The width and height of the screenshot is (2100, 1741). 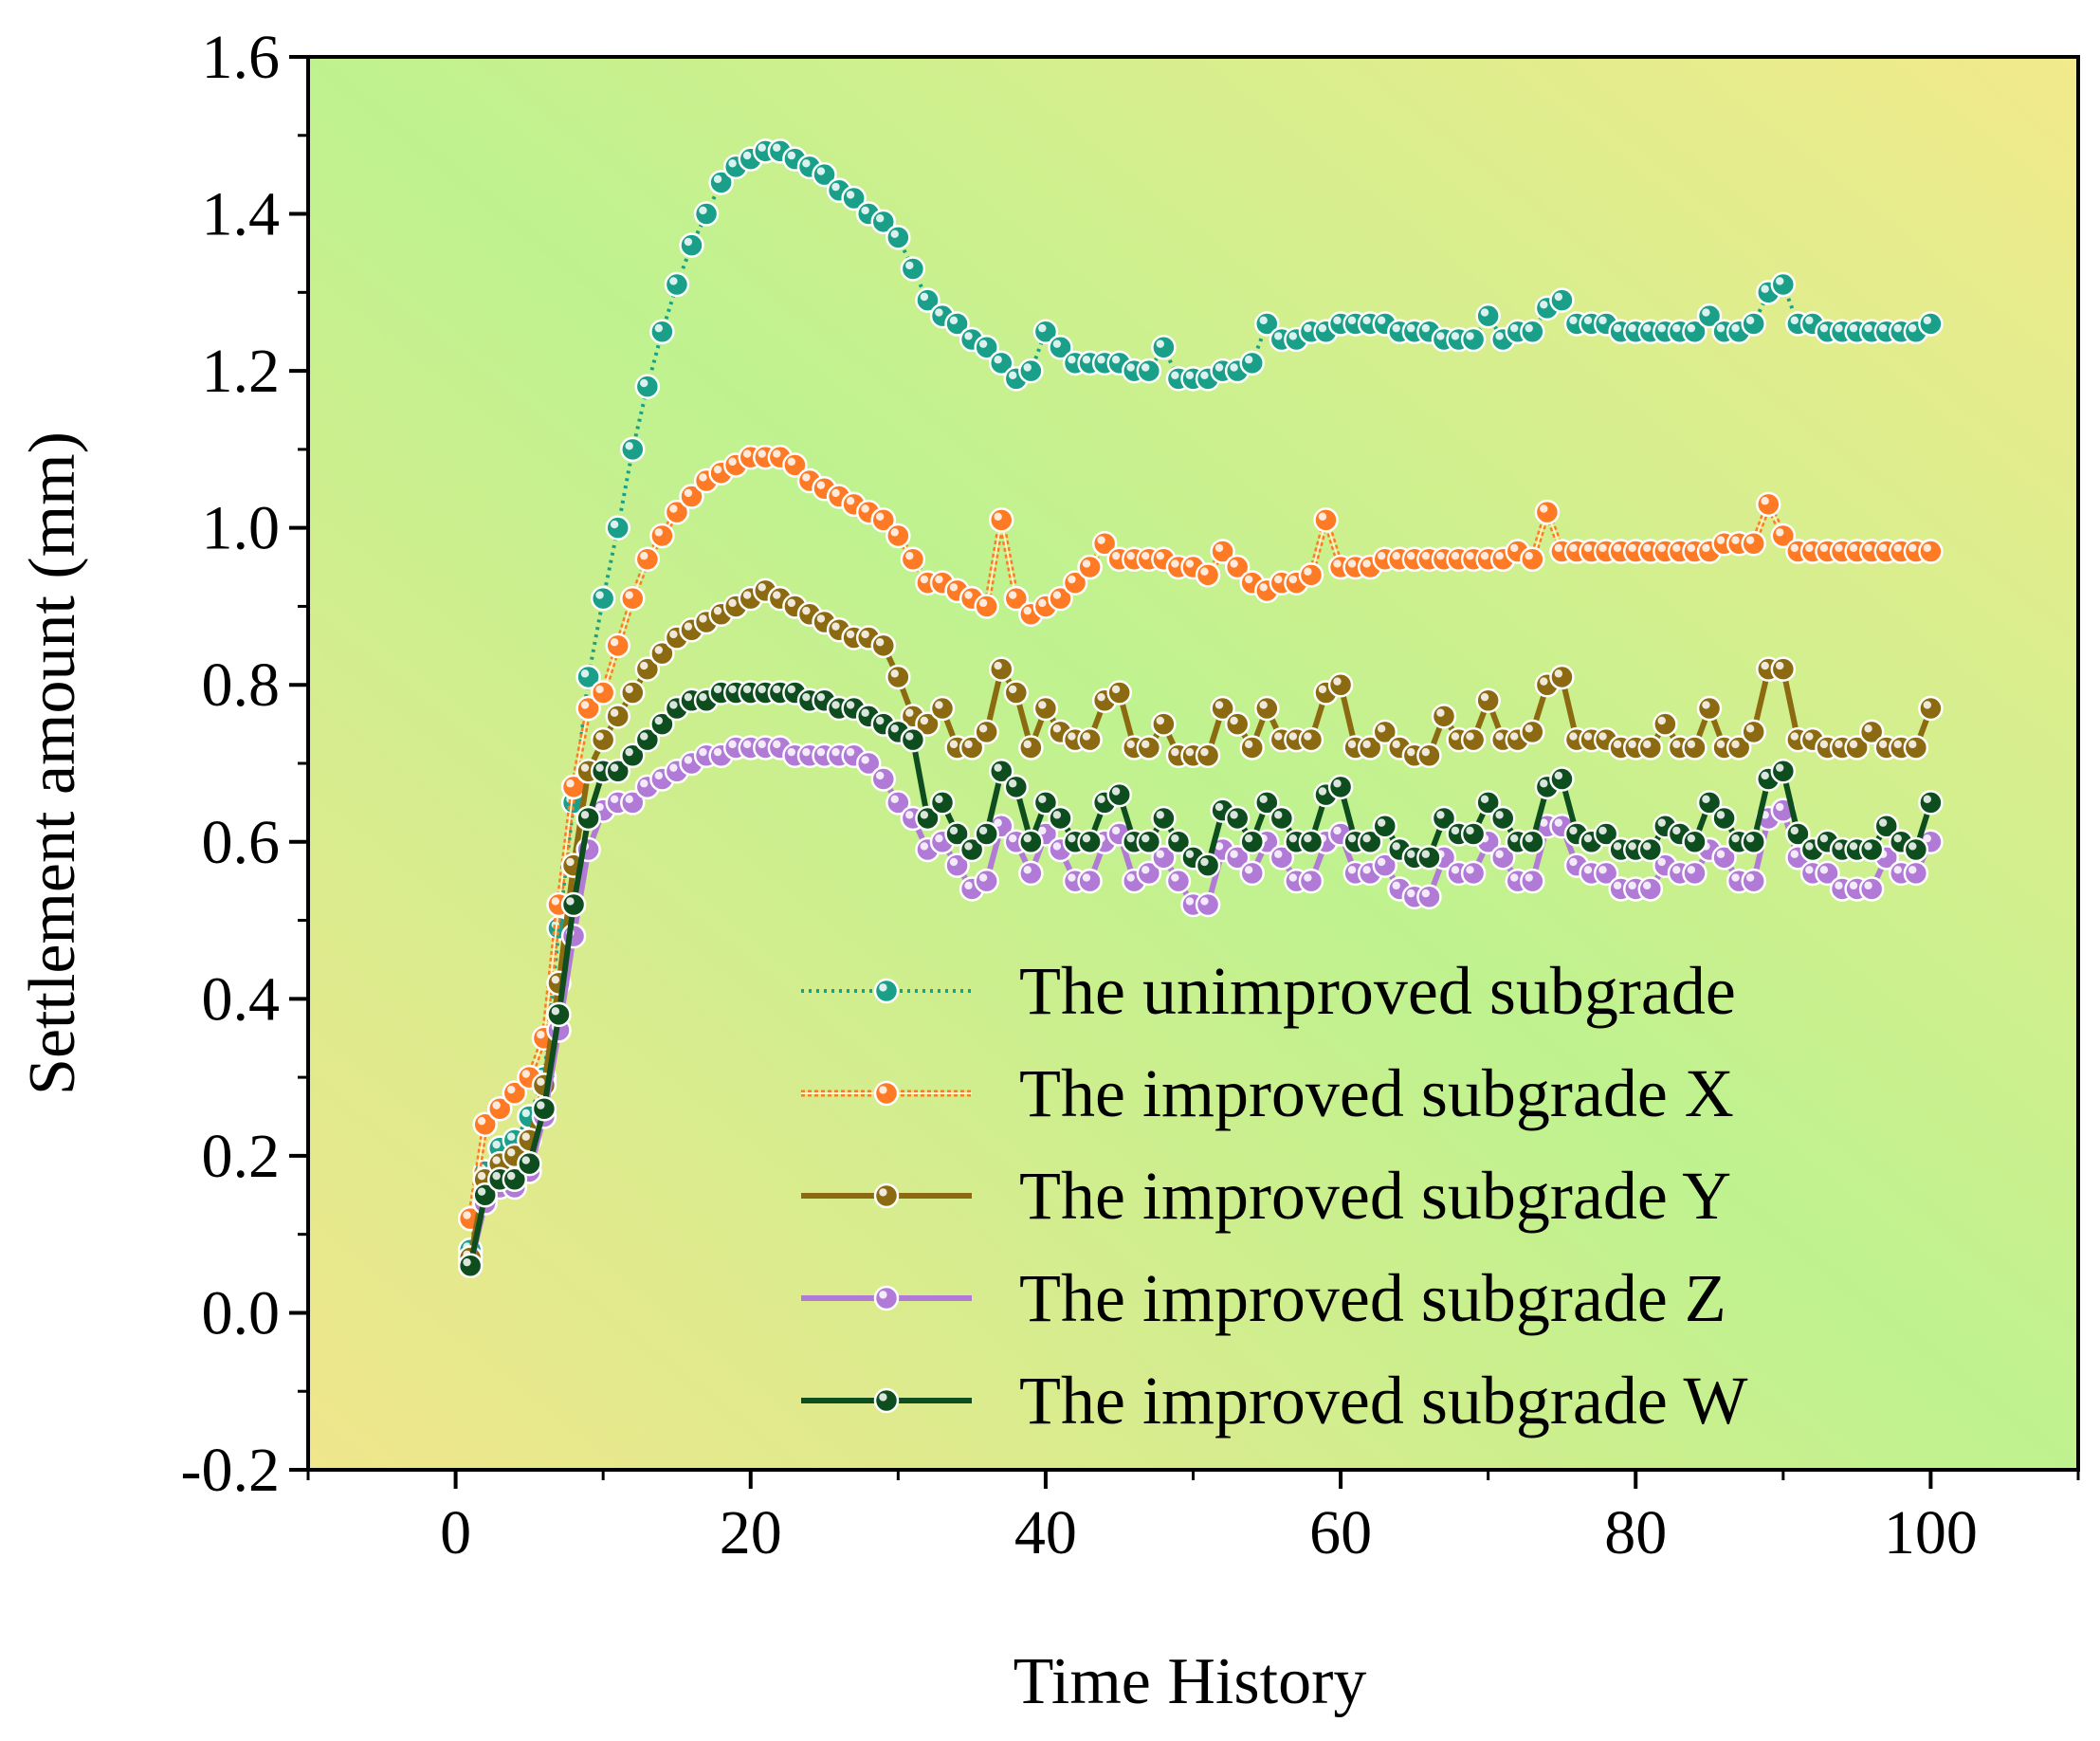 What do you see at coordinates (230, 1470) in the screenshot?
I see `y-tick-label: -0.2` at bounding box center [230, 1470].